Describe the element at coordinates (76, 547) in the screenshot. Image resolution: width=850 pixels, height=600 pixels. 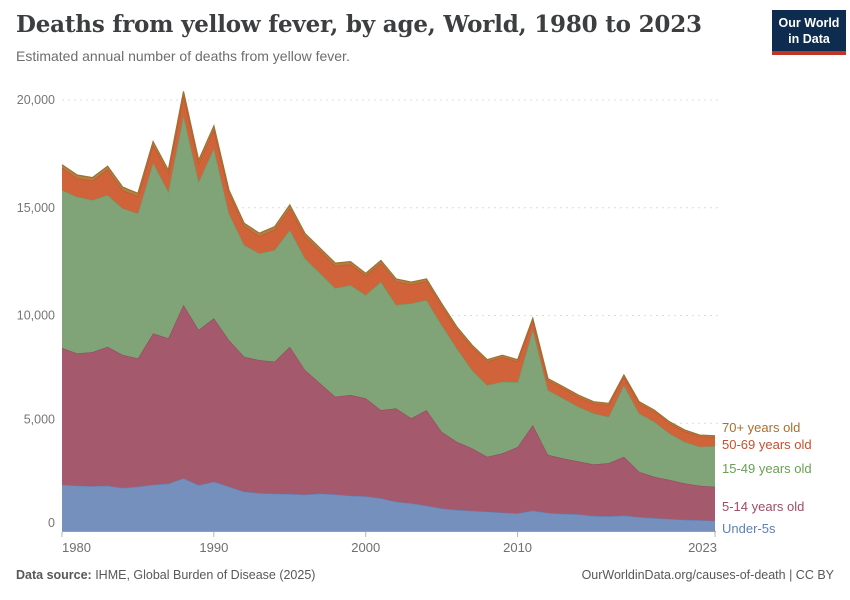
I see `x-tick-label-1980: 1980` at that location.